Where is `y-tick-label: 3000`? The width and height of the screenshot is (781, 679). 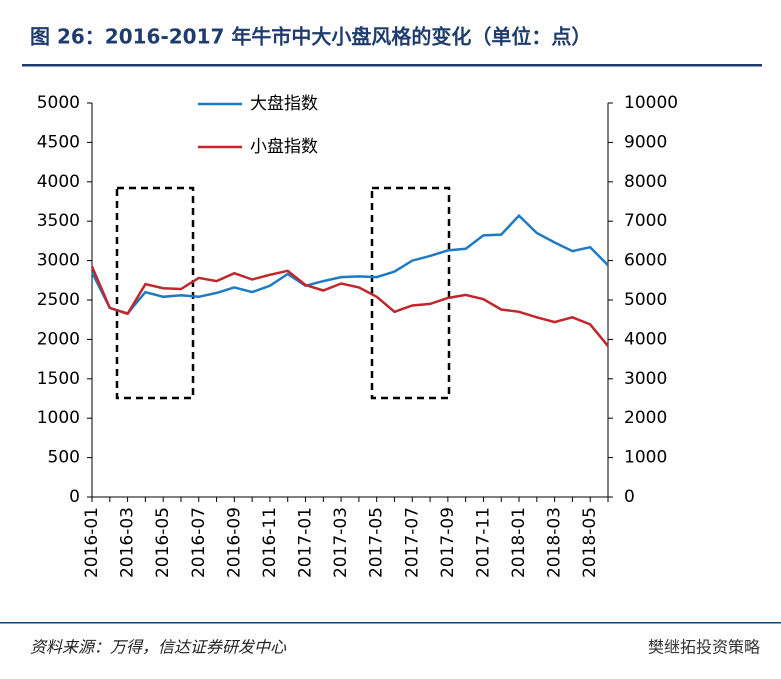 y-tick-label: 3000 is located at coordinates (58, 261).